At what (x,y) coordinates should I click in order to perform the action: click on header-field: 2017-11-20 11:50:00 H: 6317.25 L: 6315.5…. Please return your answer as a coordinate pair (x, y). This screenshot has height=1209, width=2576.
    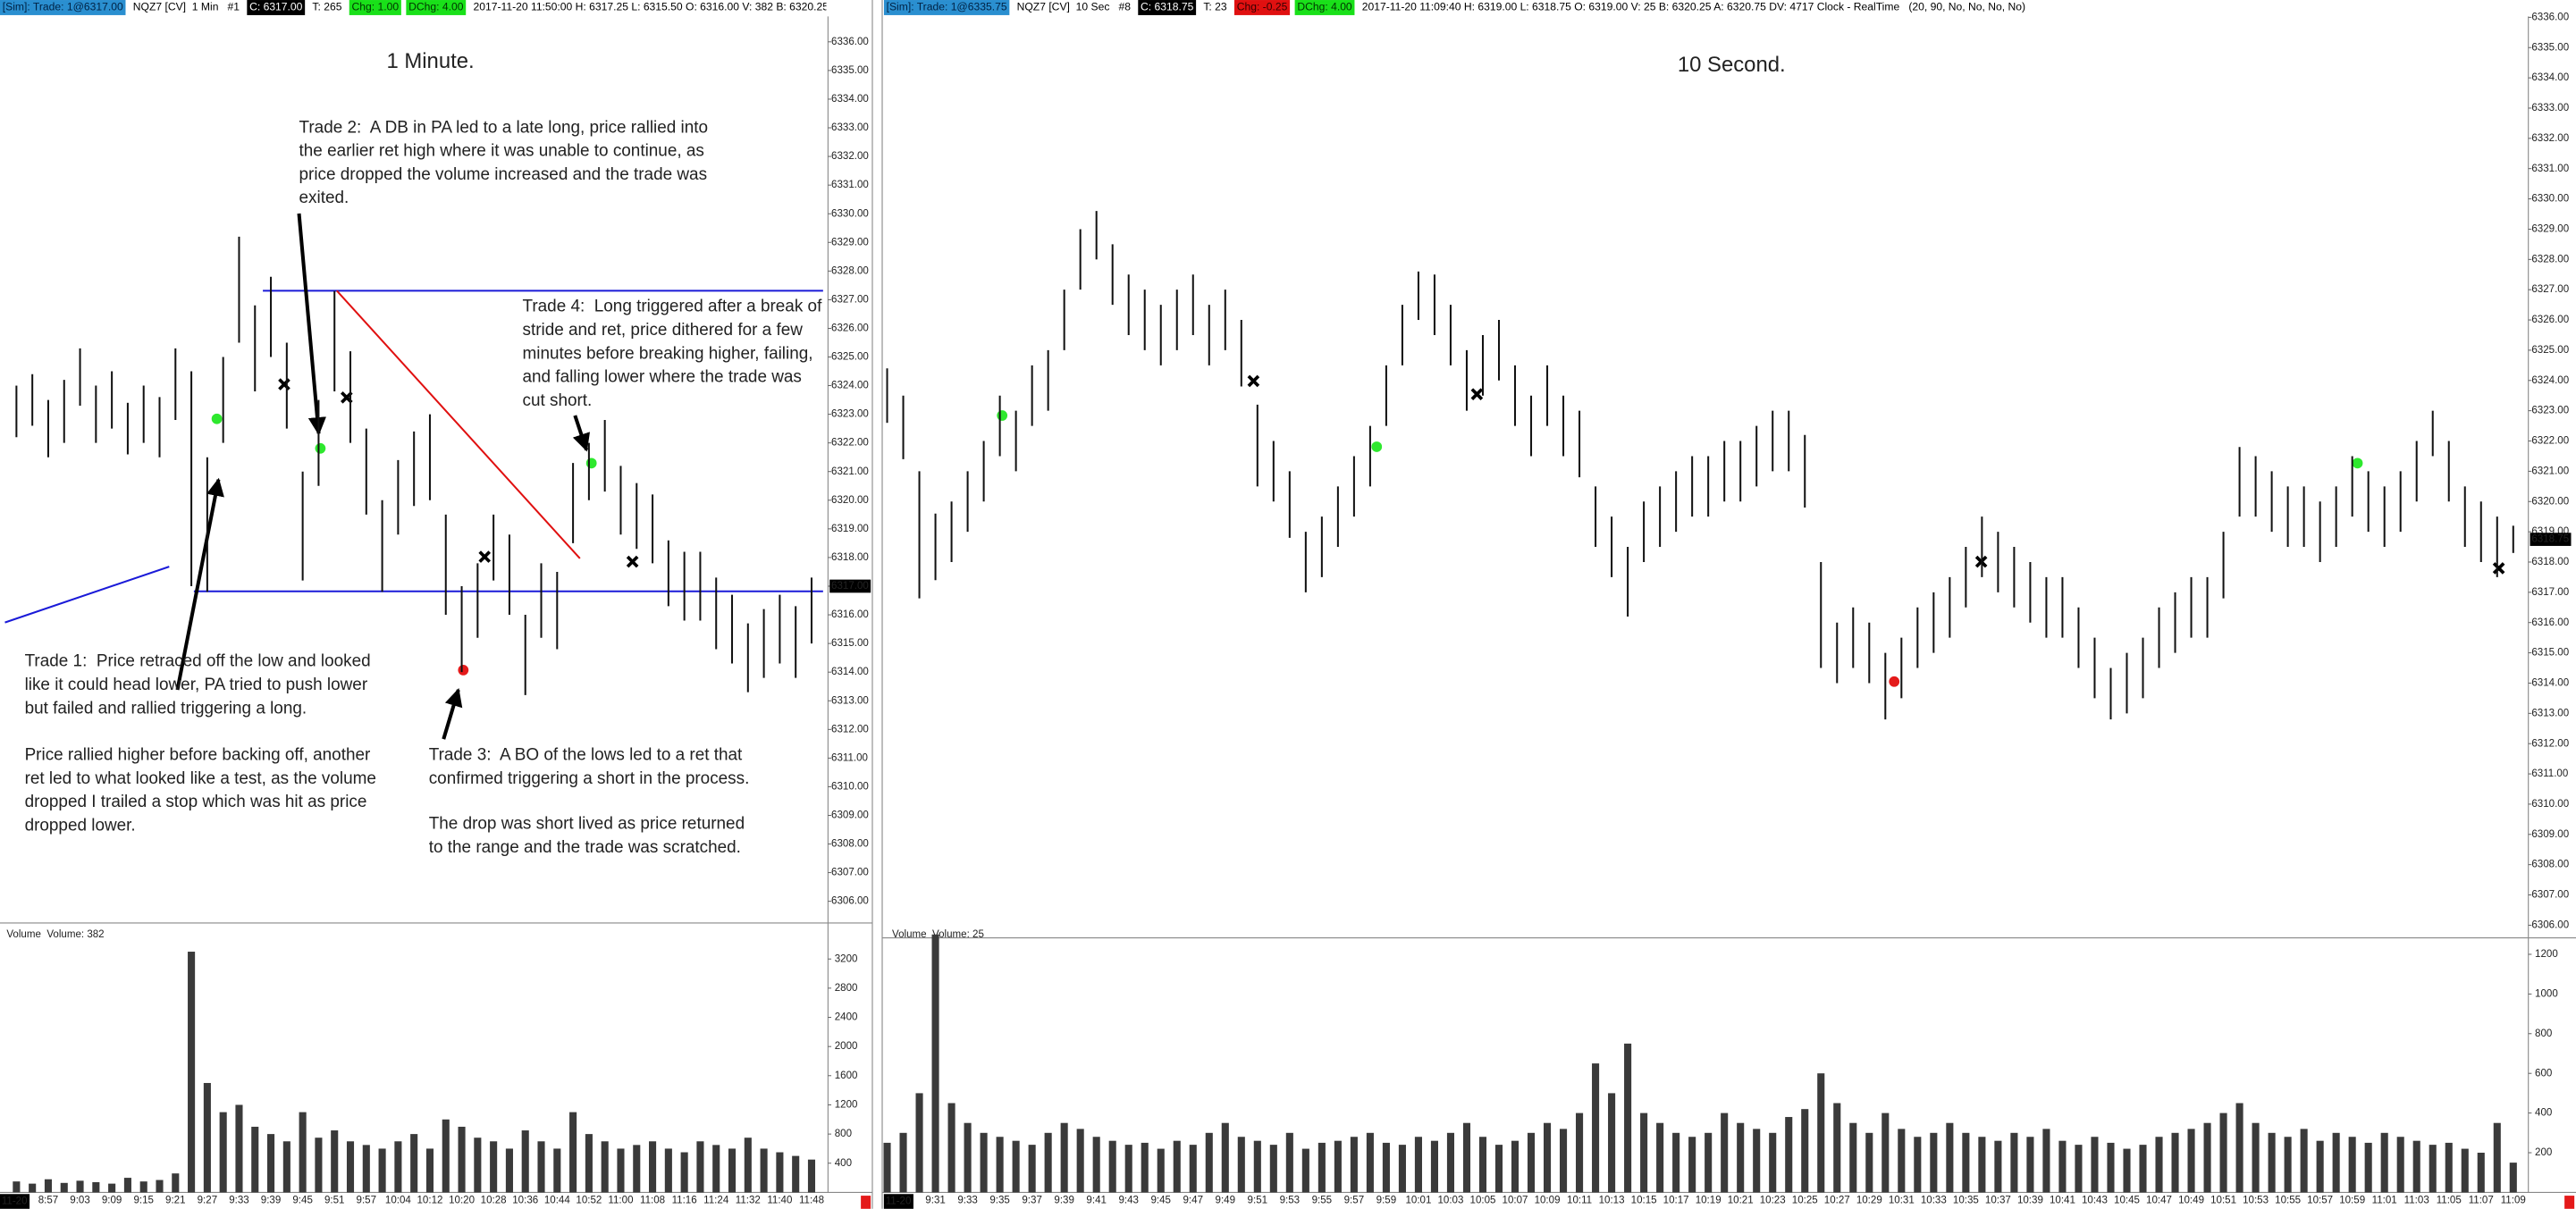
    Looking at the image, I should click on (708, 7).